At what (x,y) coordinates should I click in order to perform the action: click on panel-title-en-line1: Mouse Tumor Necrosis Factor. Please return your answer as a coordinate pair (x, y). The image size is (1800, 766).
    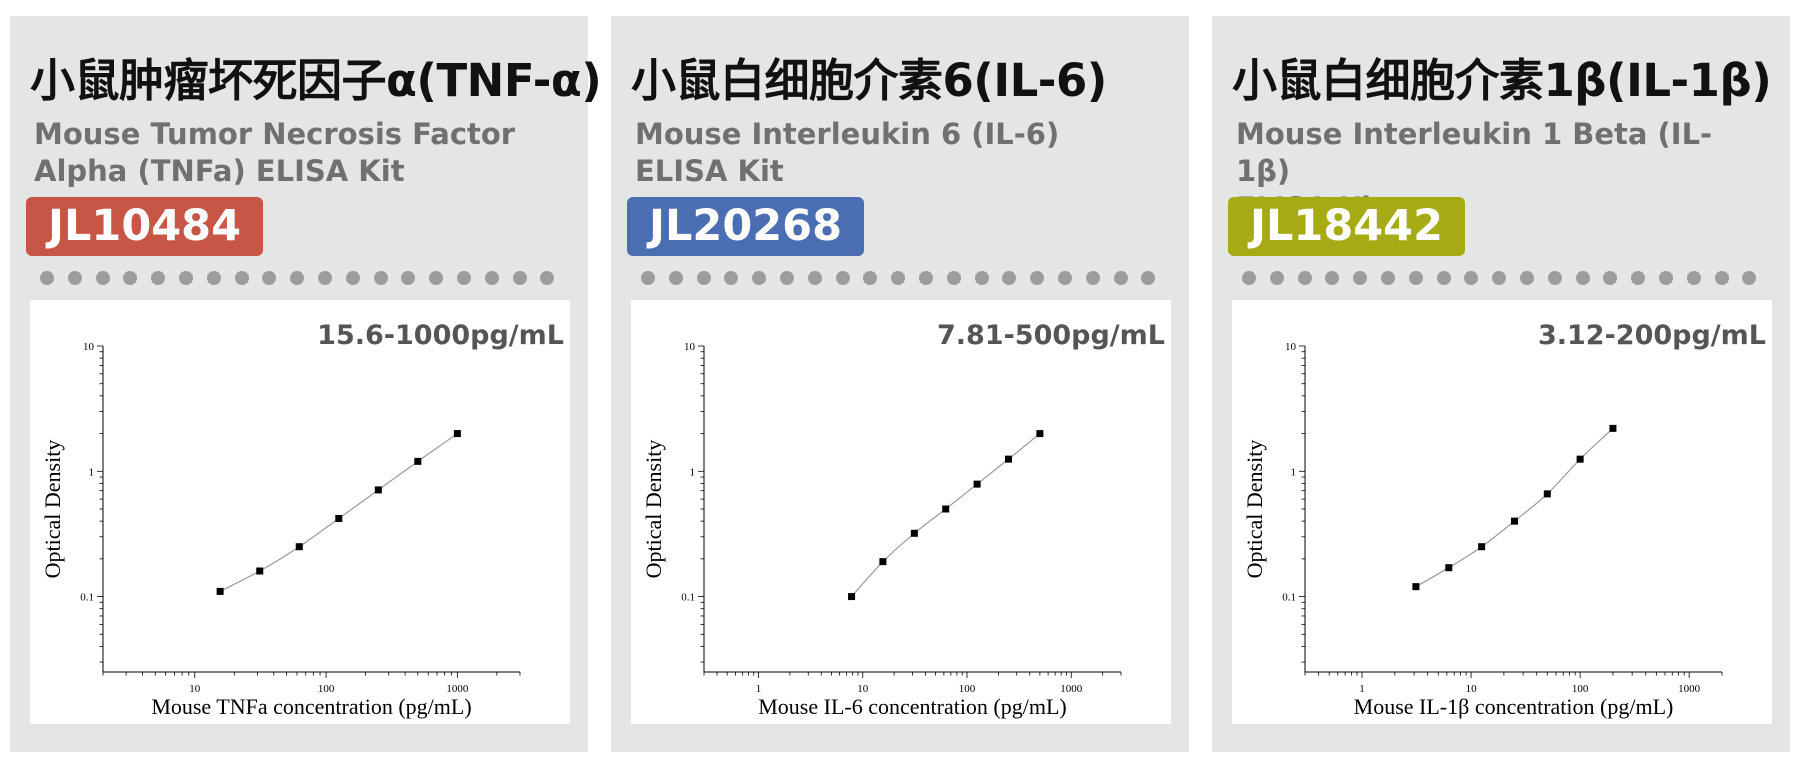
    Looking at the image, I should click on (275, 134).